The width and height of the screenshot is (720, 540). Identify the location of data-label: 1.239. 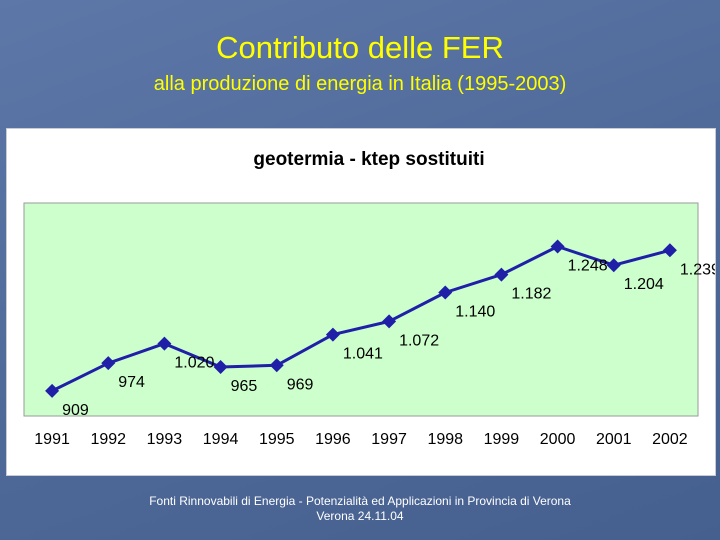
(697, 269).